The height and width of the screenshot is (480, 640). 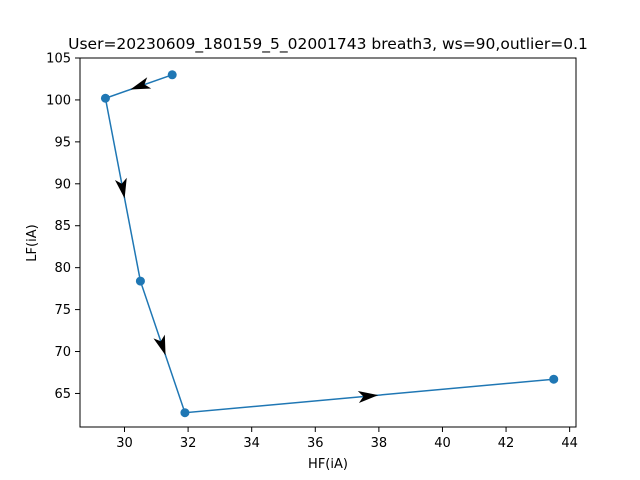 What do you see at coordinates (124, 443) in the screenshot?
I see `x-tick-label: 30` at bounding box center [124, 443].